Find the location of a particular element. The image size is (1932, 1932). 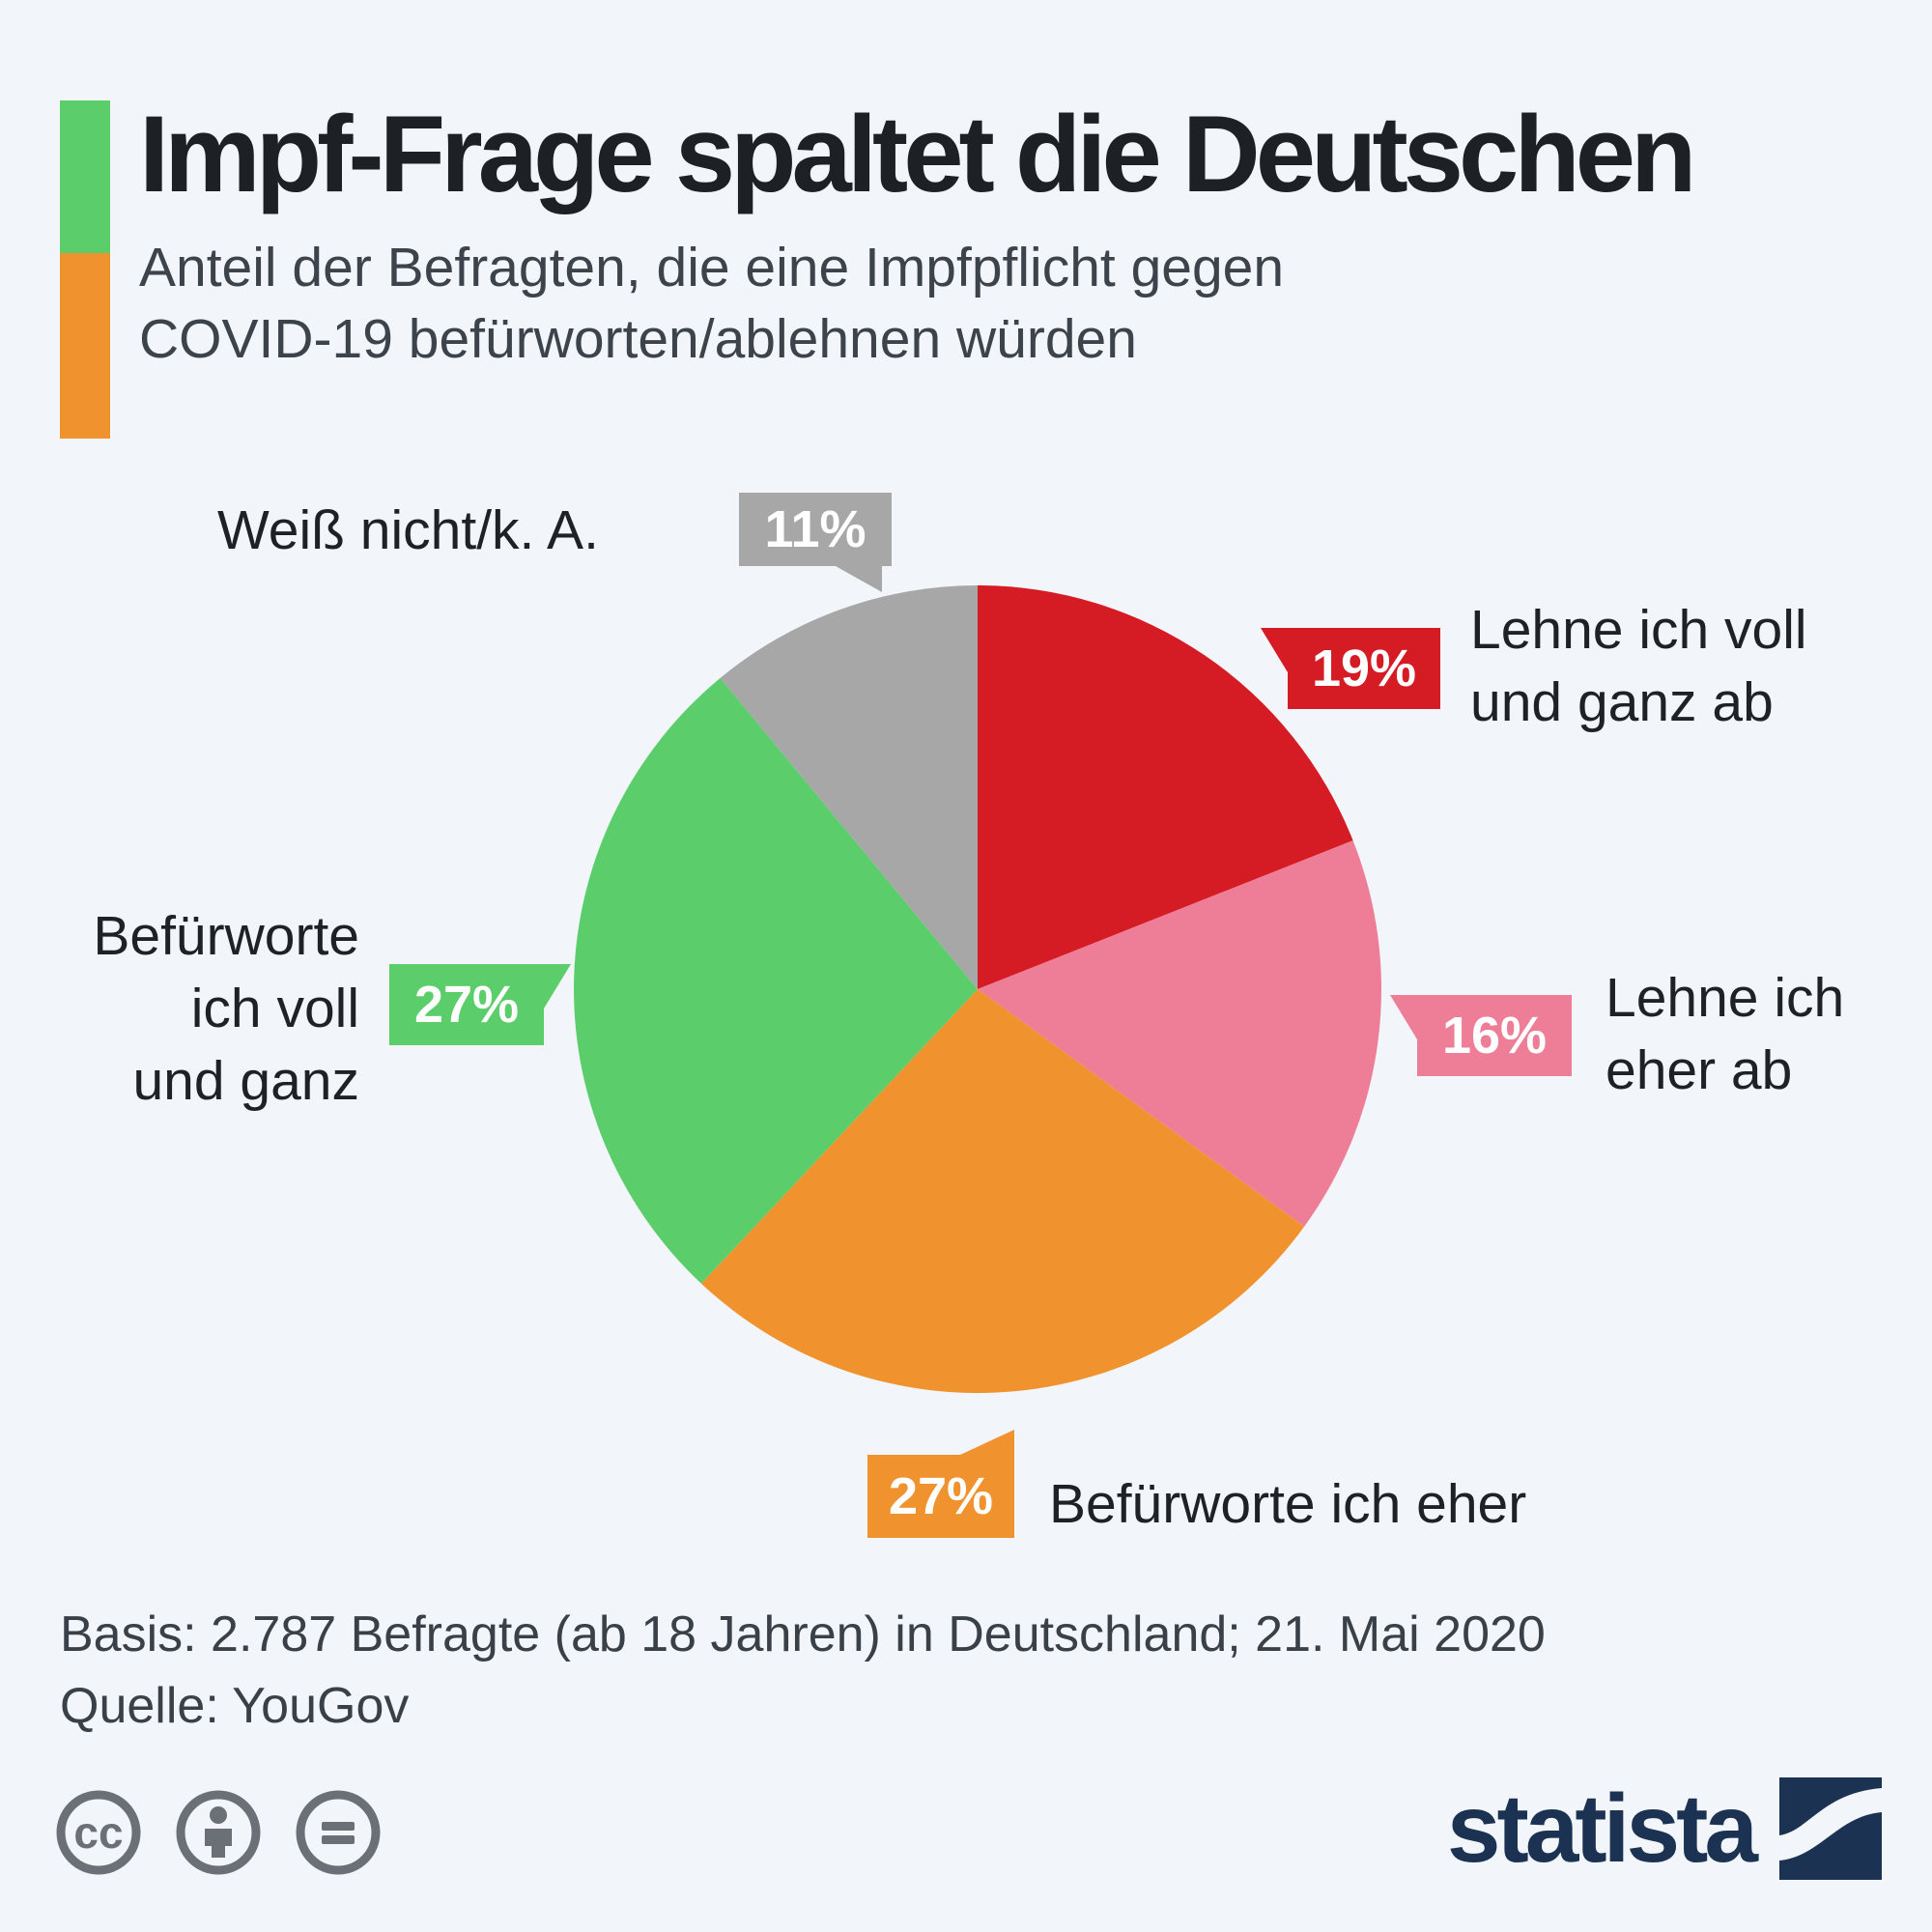

pie-slice-weiß-nicht-k-a is located at coordinates (849, 787).